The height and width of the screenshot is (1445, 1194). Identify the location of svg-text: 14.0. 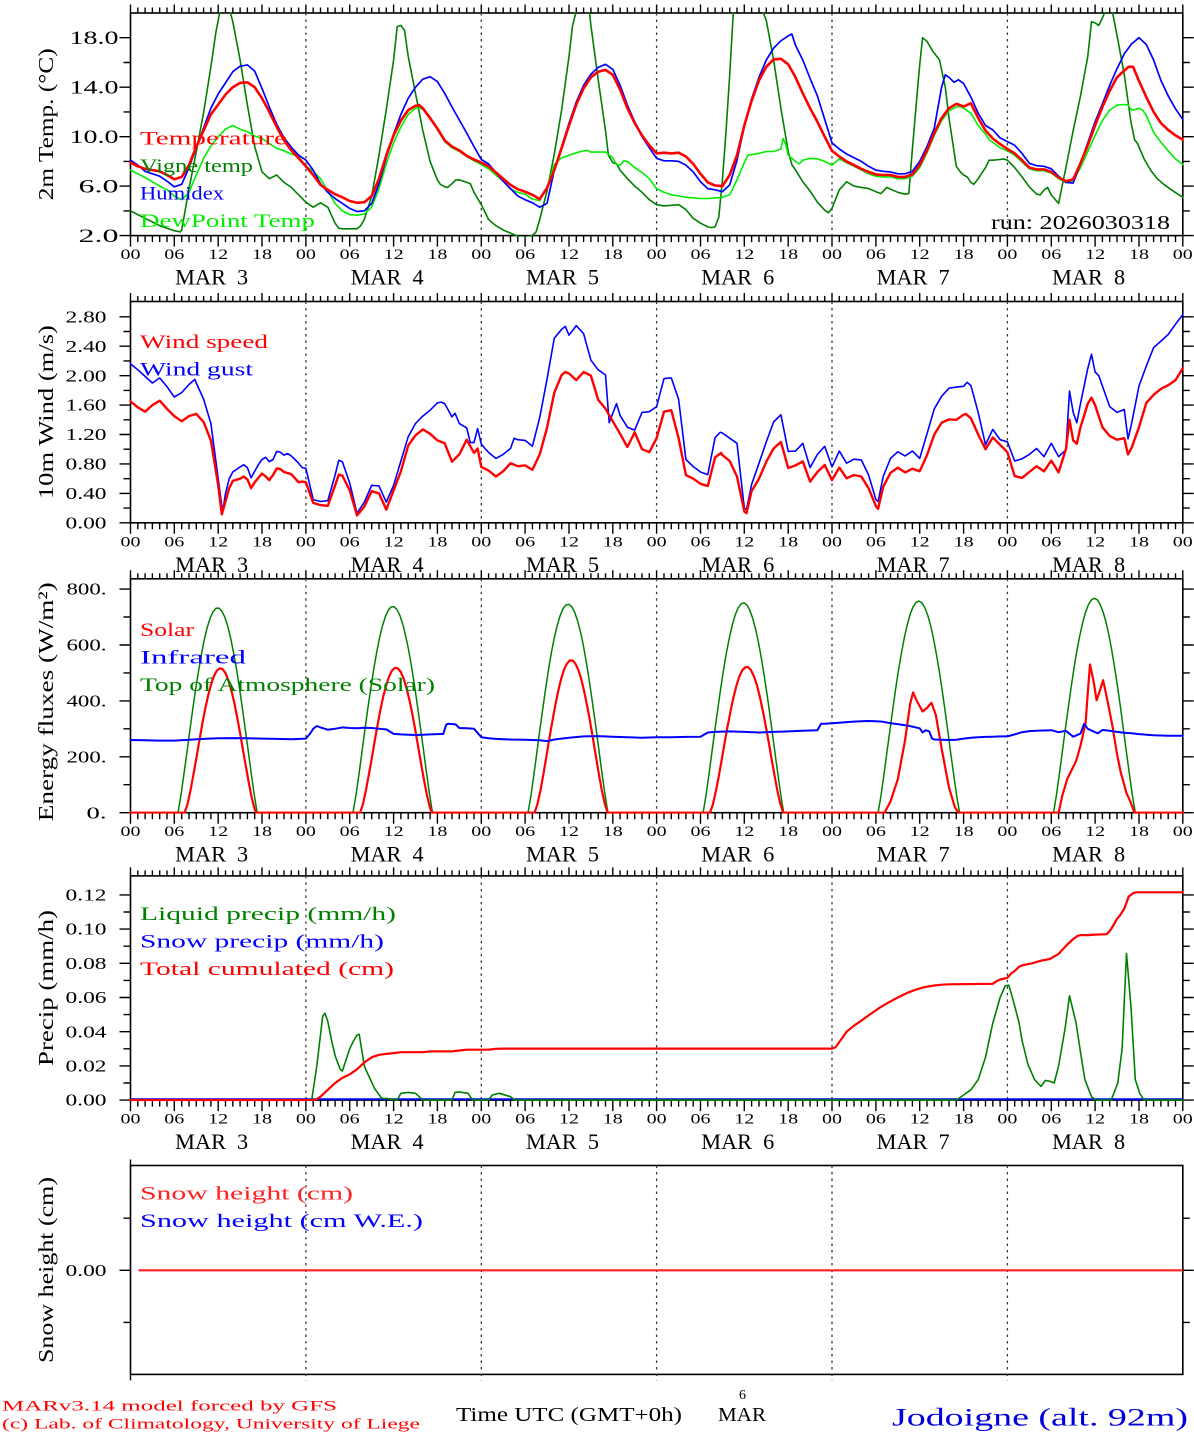
(94, 88).